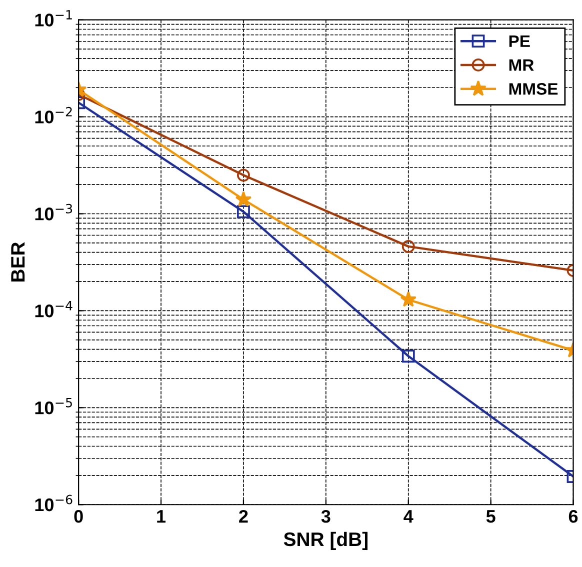 This screenshot has height=567, width=582. Describe the element at coordinates (519, 41) in the screenshot. I see `legend-label: PE` at that location.